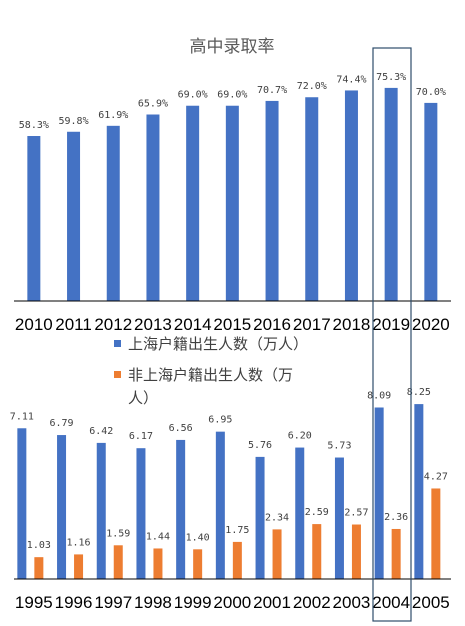 Image resolution: width=465 pixels, height=626 pixels. Describe the element at coordinates (339, 518) in the screenshot. I see `bar-local-2003` at that location.